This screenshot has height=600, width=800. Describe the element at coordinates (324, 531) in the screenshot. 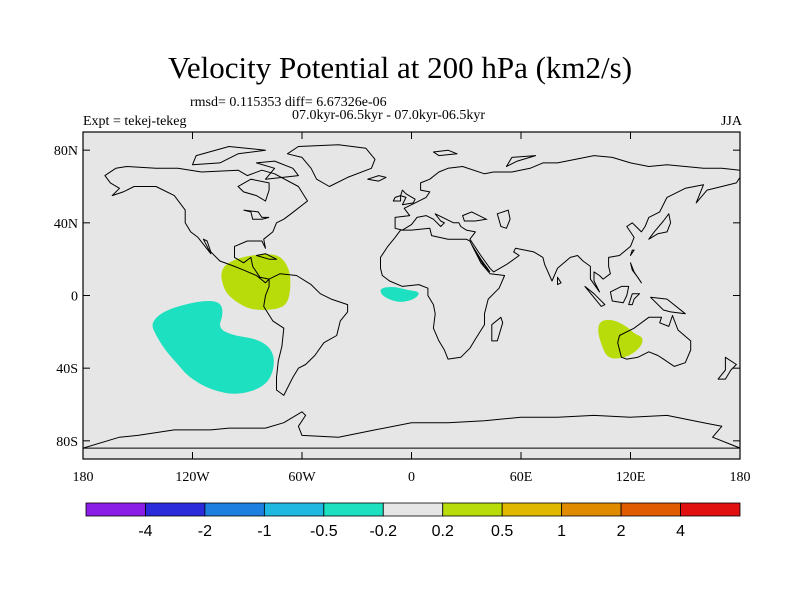

I see `colorbar-label: -0.5` at that location.